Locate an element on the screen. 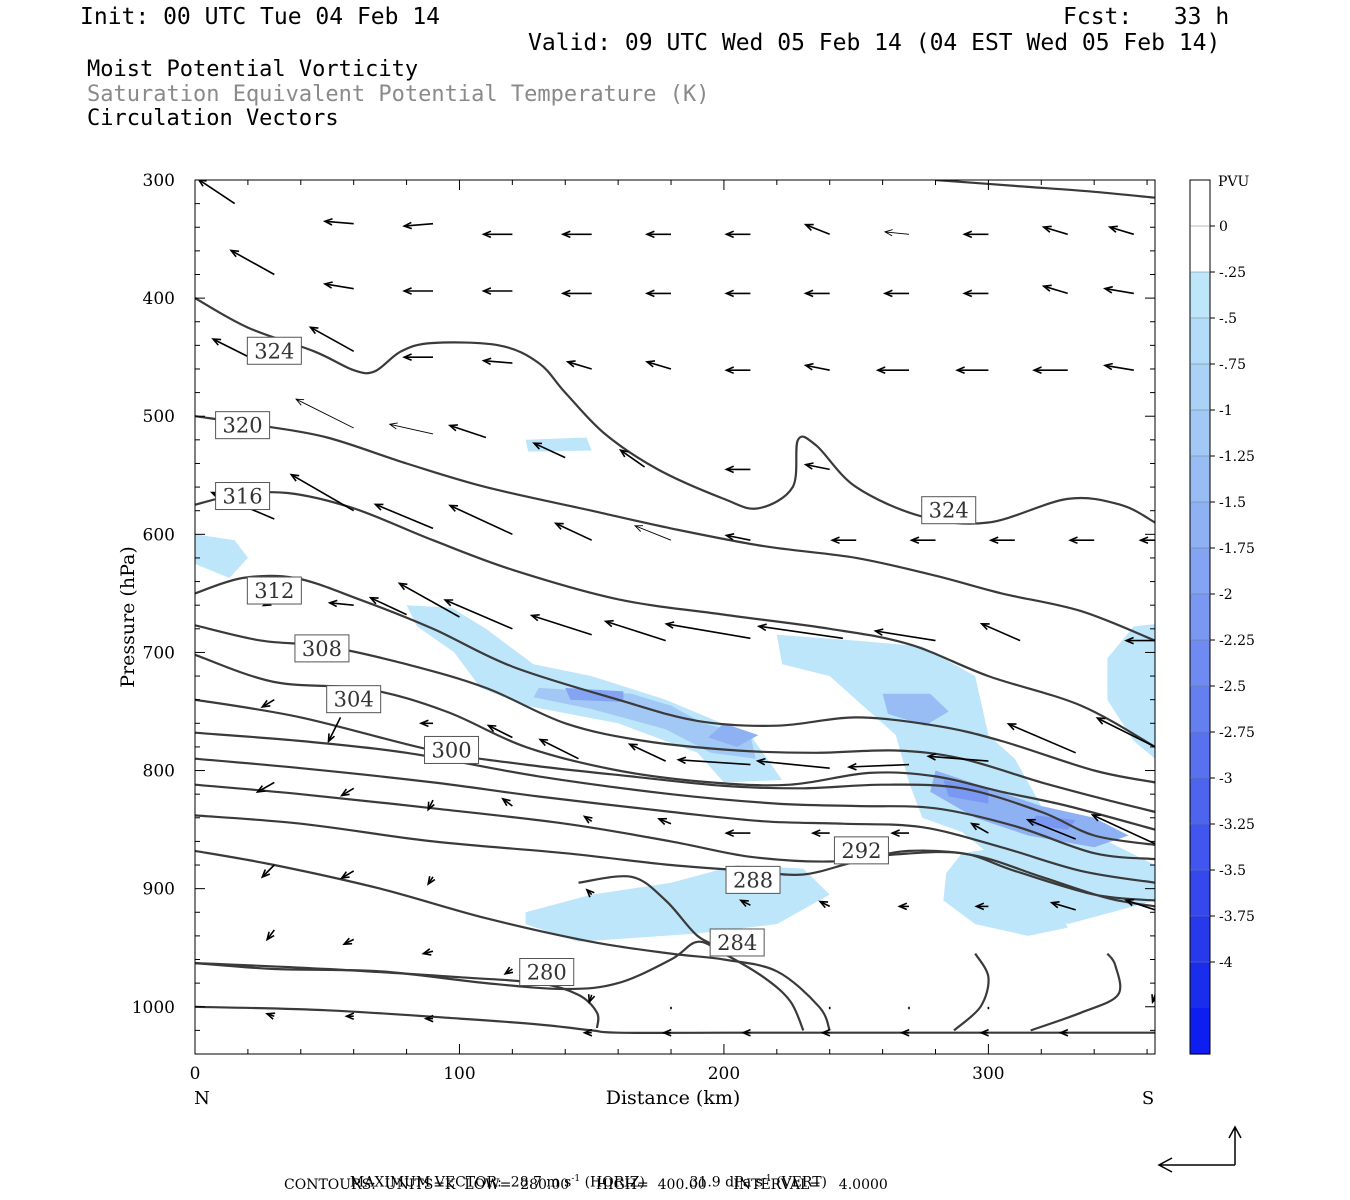 The height and width of the screenshot is (1200, 1350). colorbar-frame is located at coordinates (1200, 617).